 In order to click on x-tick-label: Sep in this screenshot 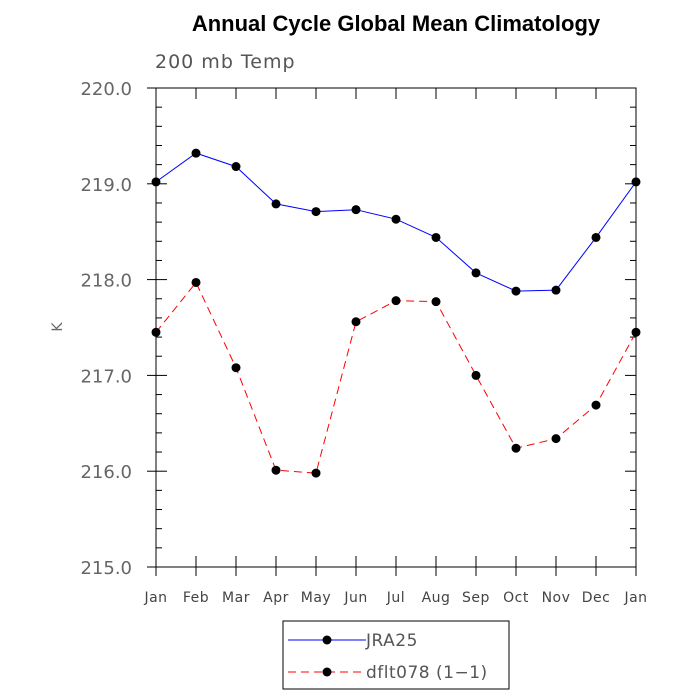, I will do `click(476, 598)`.